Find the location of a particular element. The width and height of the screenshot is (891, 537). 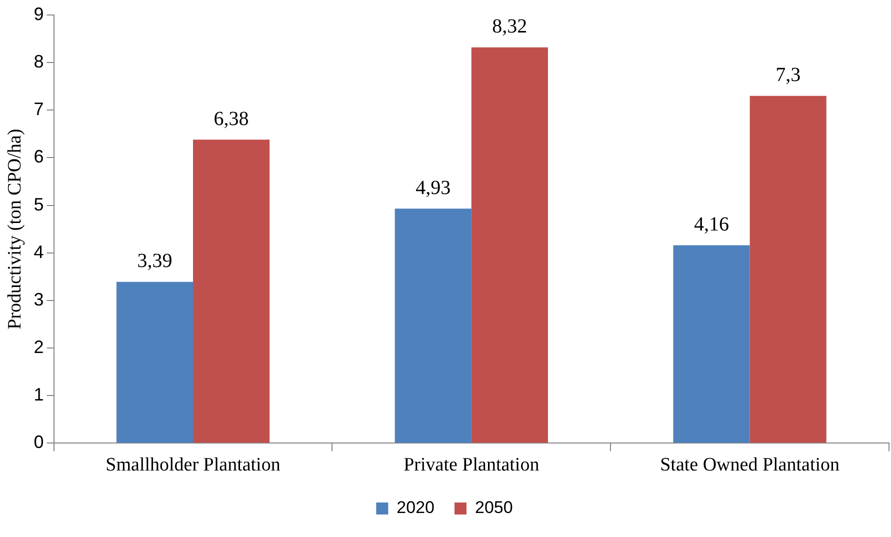

y-tick-label: 3 is located at coordinates (39, 299).